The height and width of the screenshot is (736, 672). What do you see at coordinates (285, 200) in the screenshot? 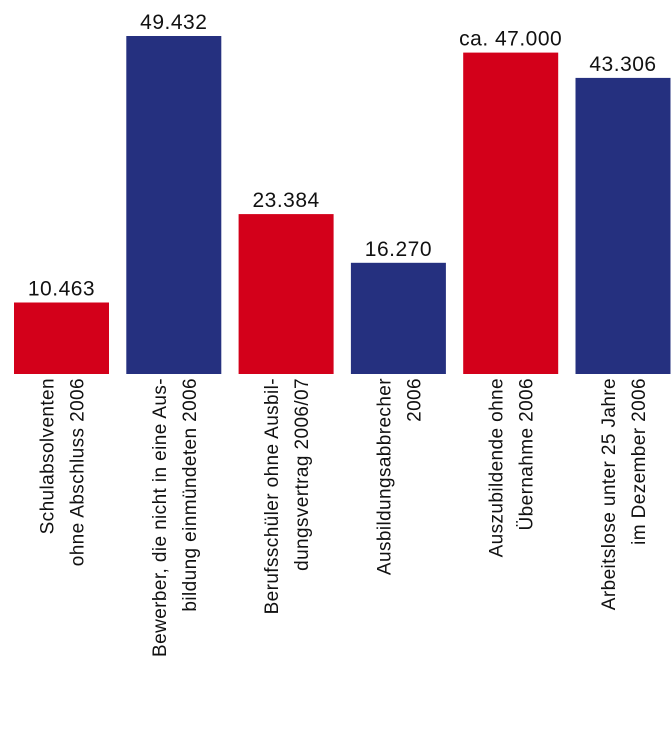
I see `bar-value-label: 23.384` at bounding box center [285, 200].